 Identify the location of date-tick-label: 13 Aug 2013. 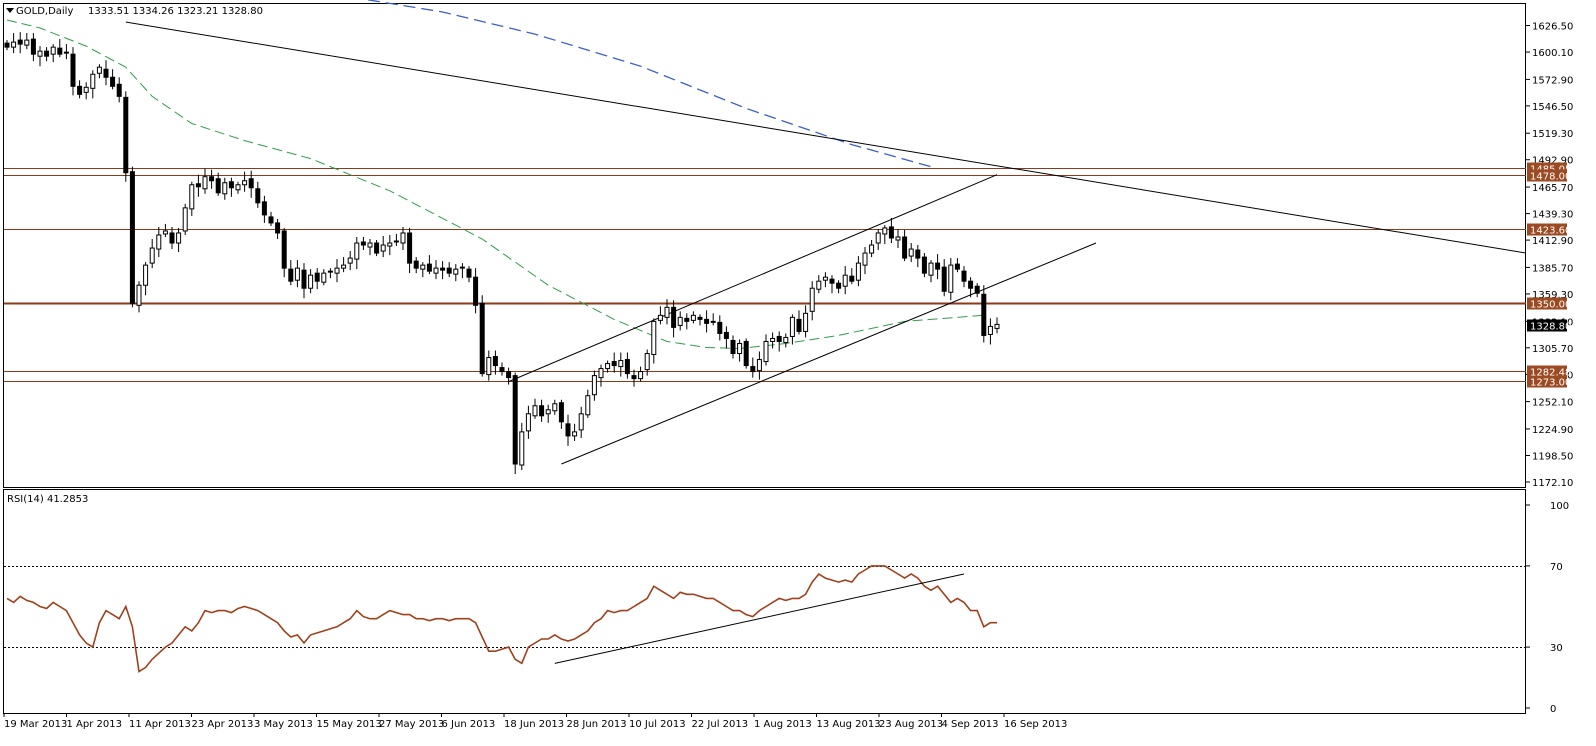
(849, 724).